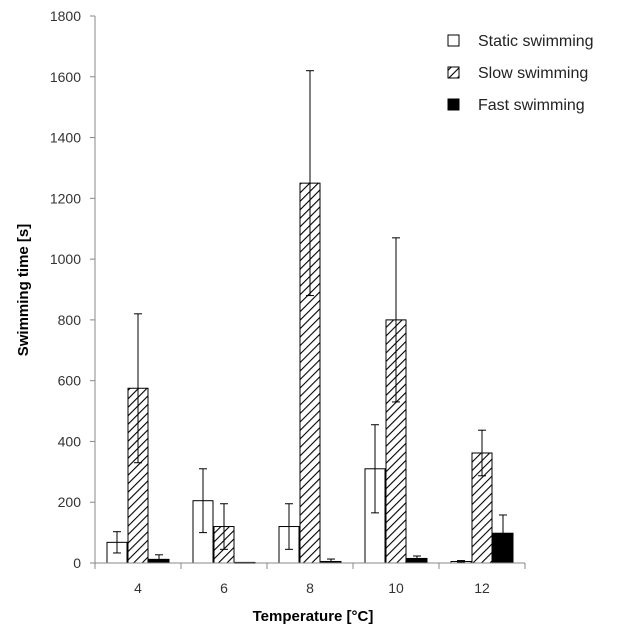  Describe the element at coordinates (65, 198) in the screenshot. I see `y-tick-label: 1200` at that location.